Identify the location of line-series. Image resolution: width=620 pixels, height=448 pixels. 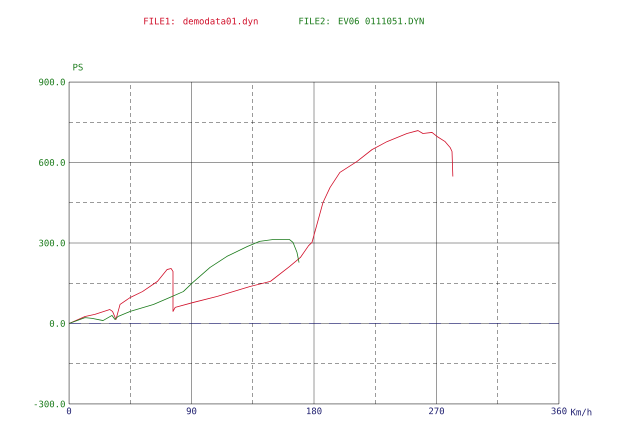
(184, 281).